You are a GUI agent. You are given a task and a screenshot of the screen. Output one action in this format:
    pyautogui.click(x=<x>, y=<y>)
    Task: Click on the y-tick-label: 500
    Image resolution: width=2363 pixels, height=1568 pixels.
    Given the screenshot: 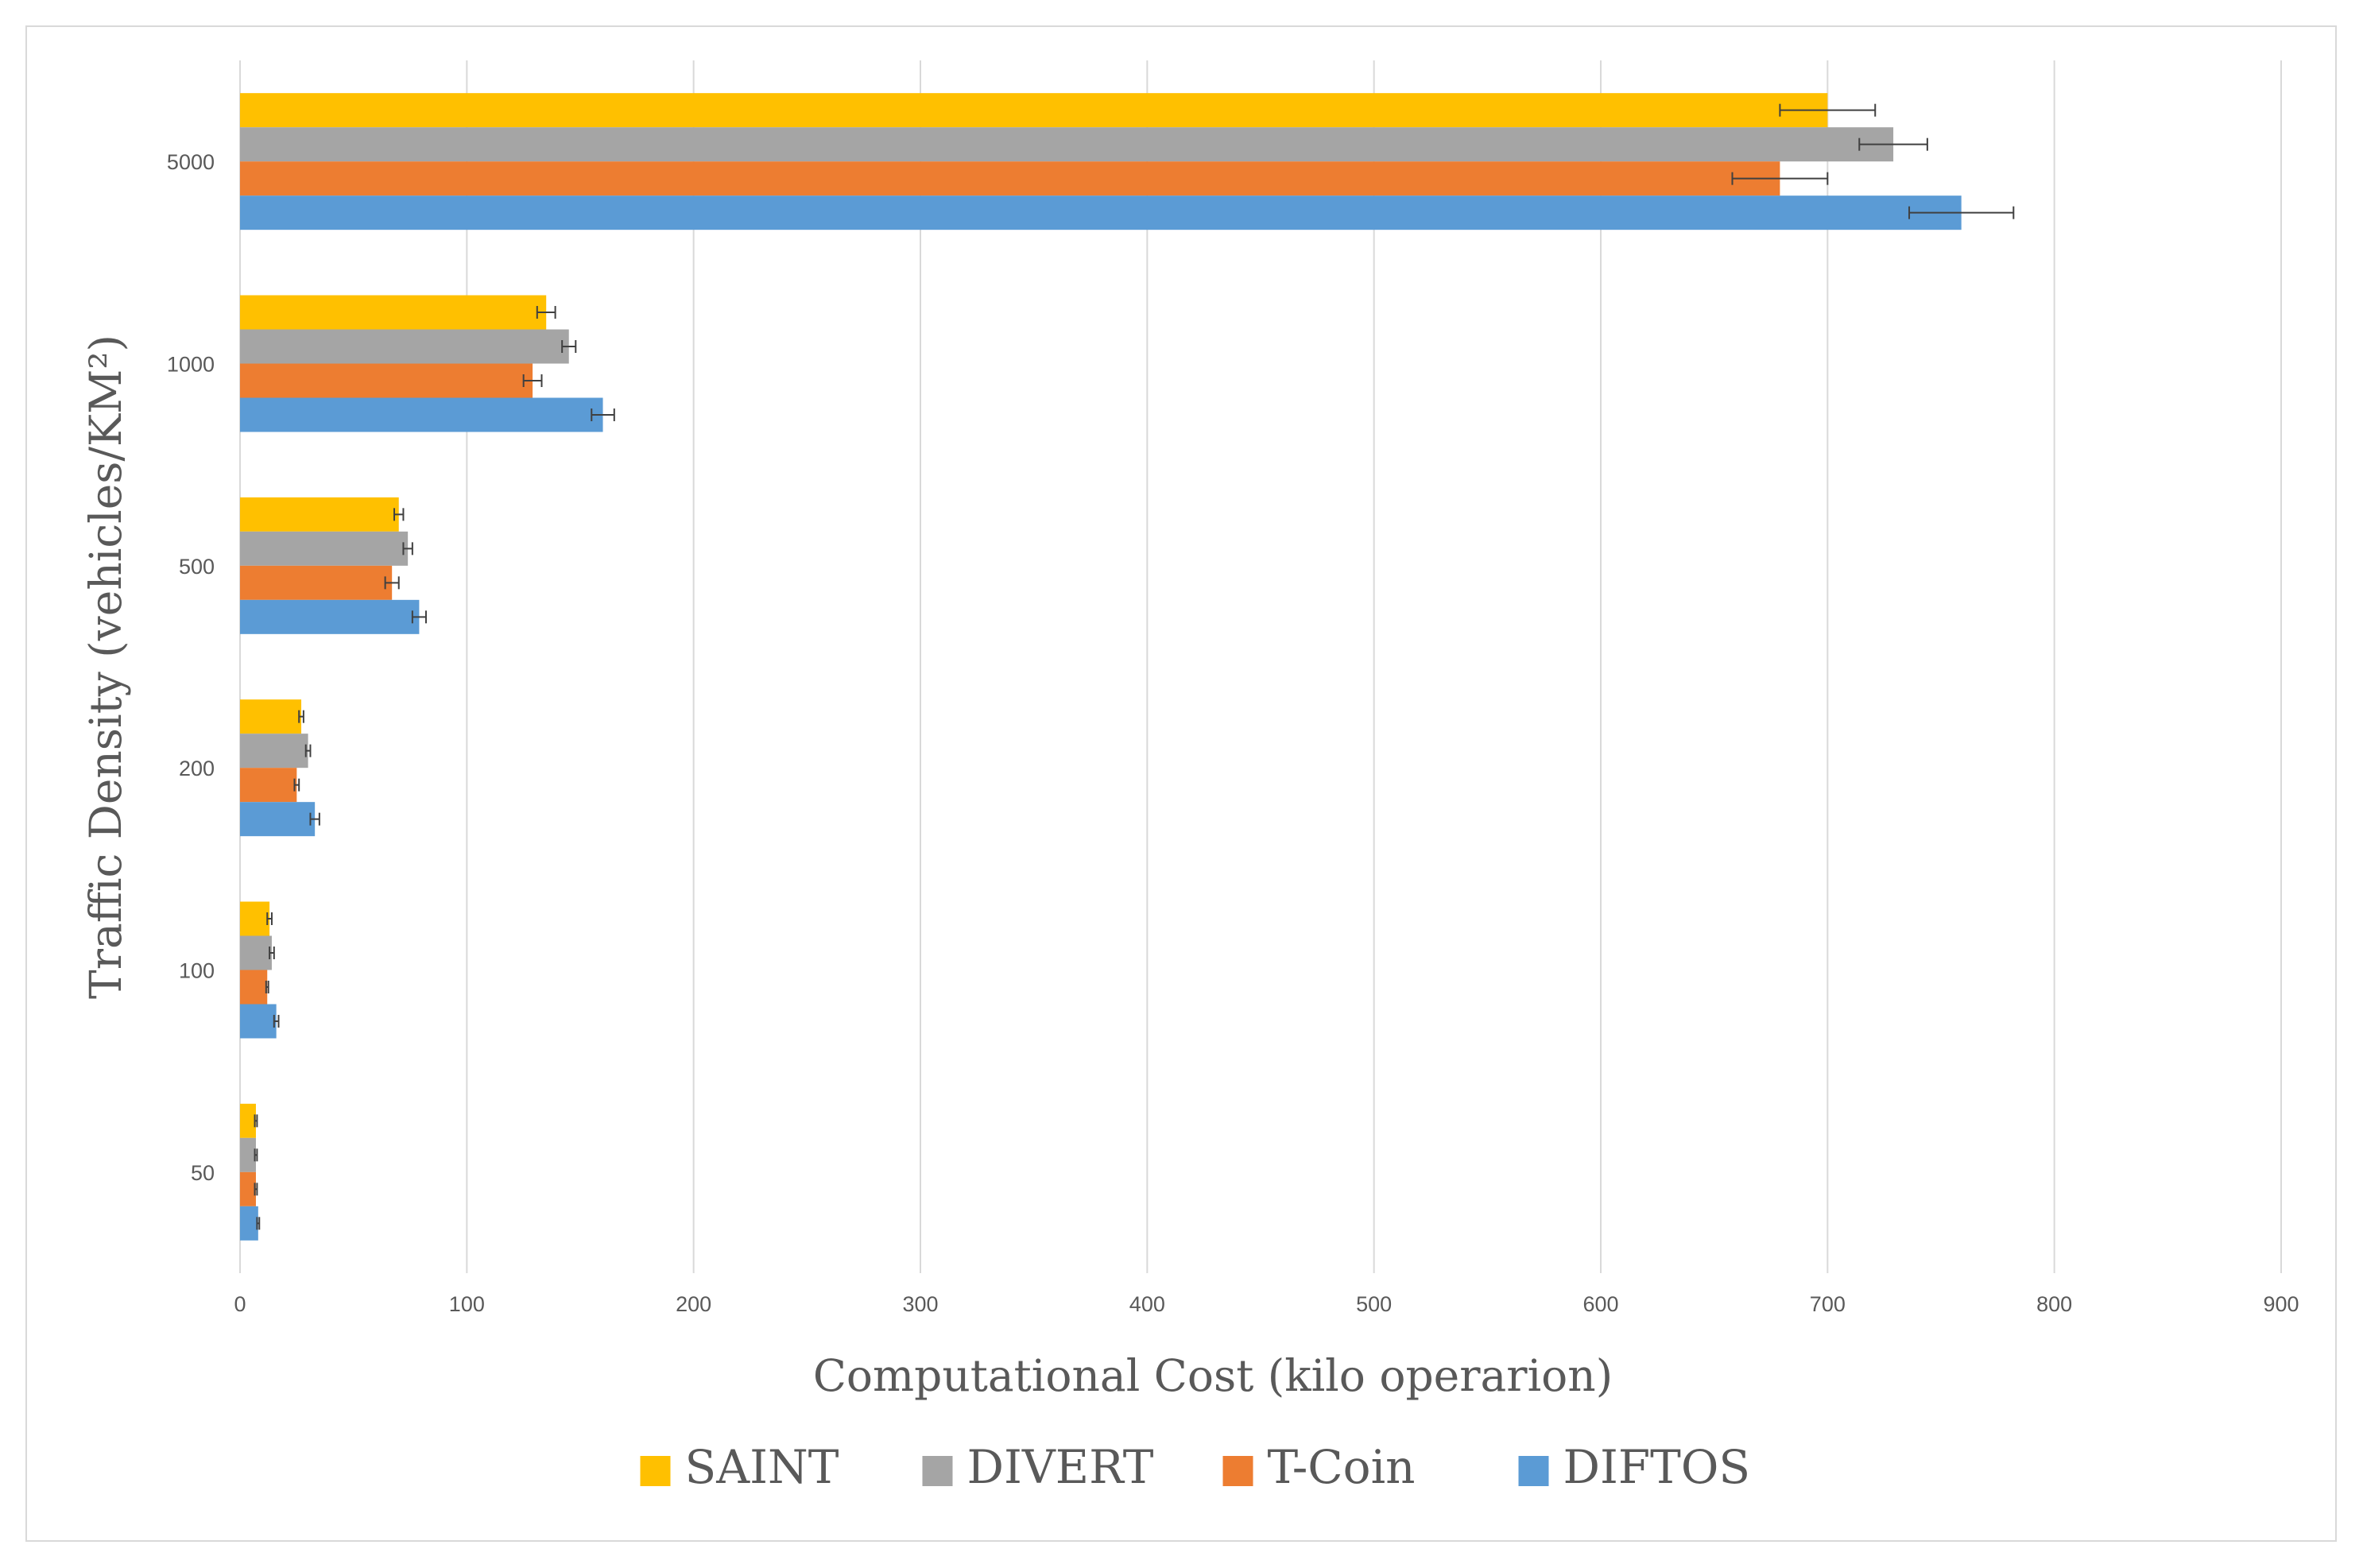 What is the action you would take?
    pyautogui.click(x=197, y=567)
    